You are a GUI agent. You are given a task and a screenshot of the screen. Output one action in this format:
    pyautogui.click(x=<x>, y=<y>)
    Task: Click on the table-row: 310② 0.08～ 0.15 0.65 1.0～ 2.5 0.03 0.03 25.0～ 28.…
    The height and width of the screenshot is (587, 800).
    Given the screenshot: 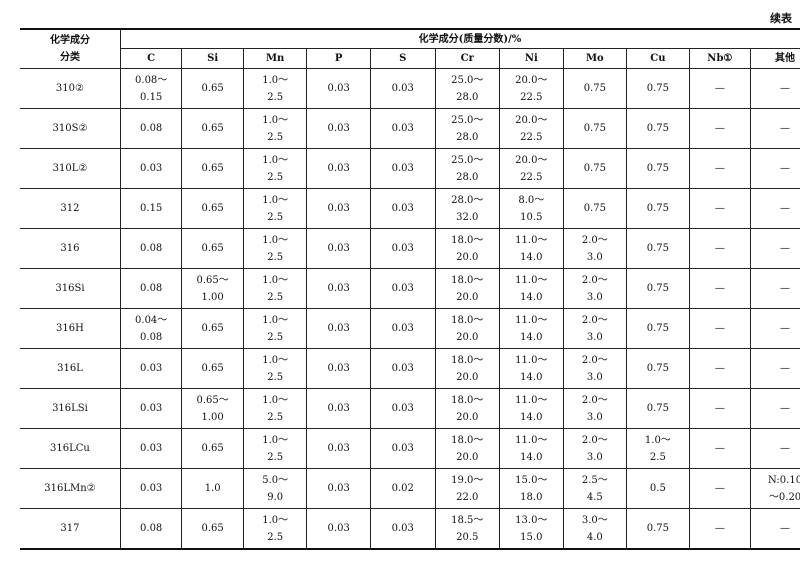 What is the action you would take?
    pyautogui.click(x=410, y=88)
    